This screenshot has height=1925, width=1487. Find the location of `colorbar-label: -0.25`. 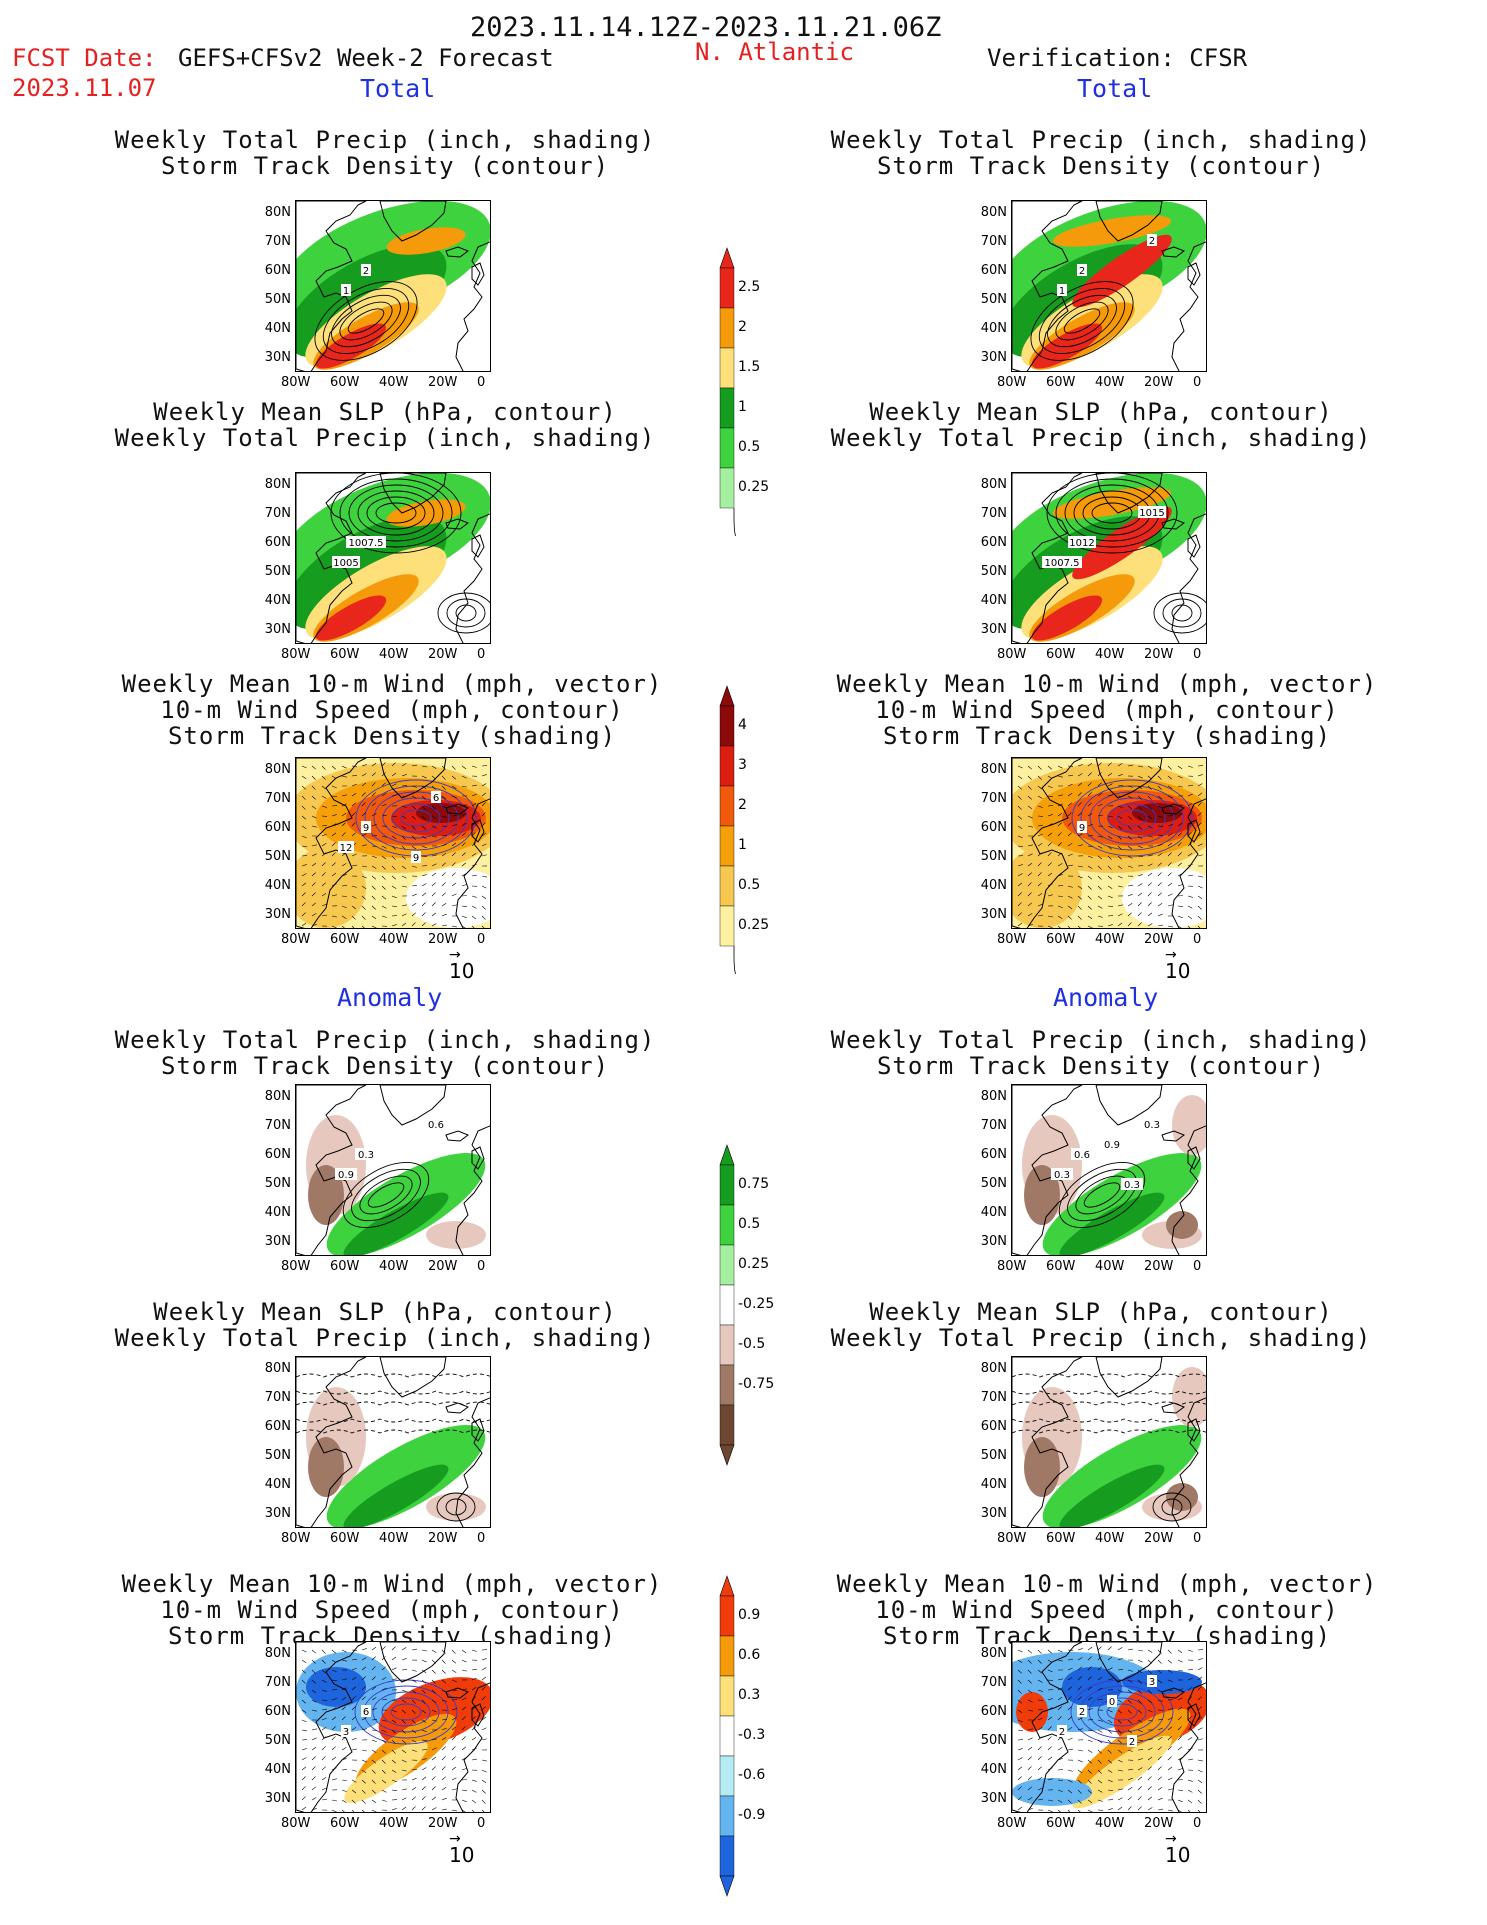

colorbar-label: -0.25 is located at coordinates (756, 1304).